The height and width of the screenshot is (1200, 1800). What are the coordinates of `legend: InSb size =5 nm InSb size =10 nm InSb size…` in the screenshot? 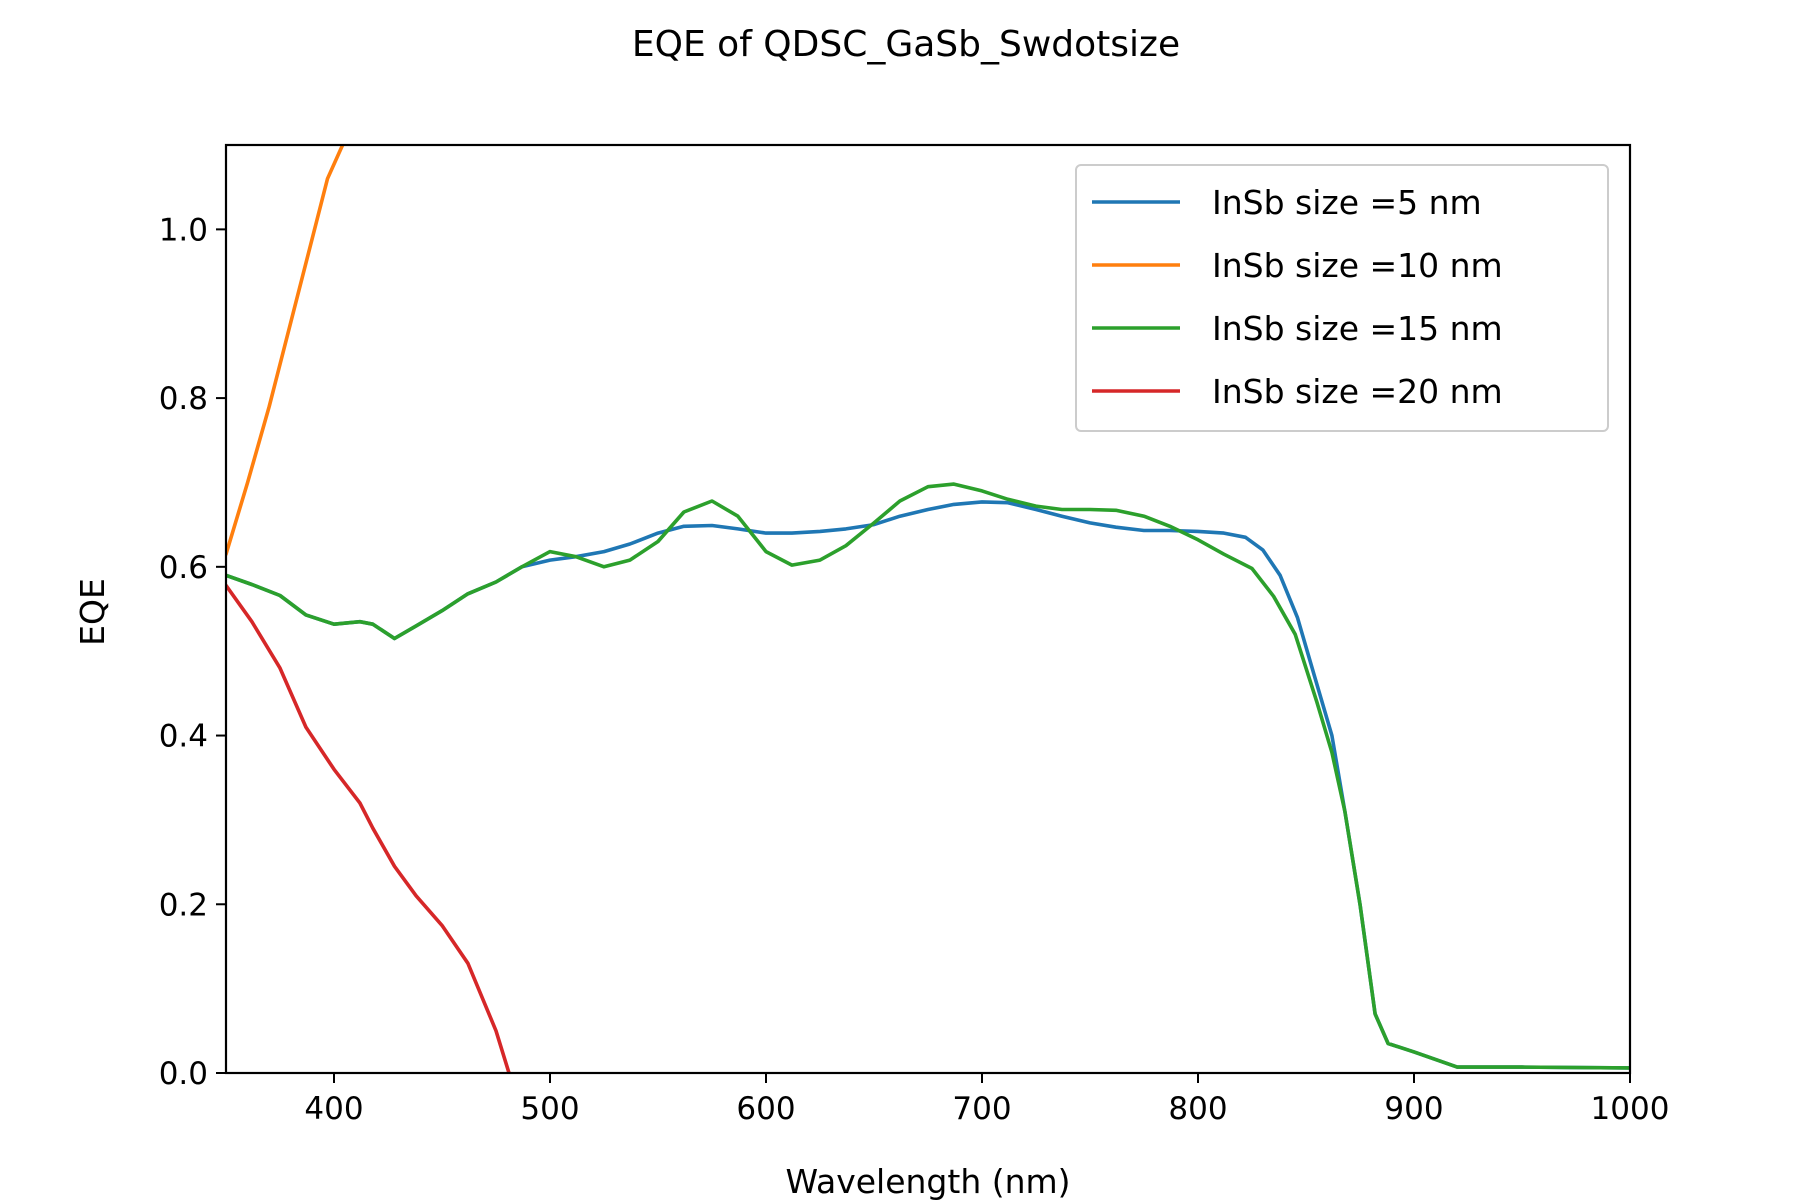 It's located at (1342, 298).